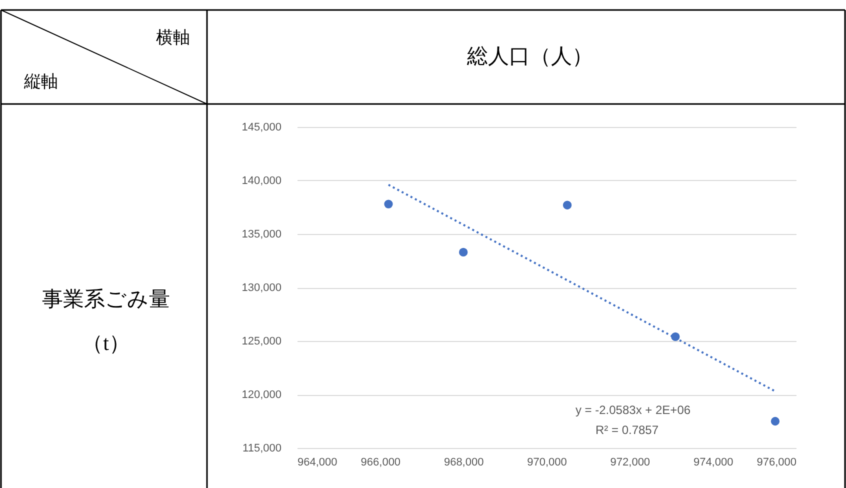 The width and height of the screenshot is (846, 488). I want to click on y-tick-label: 120,000, so click(262, 395).